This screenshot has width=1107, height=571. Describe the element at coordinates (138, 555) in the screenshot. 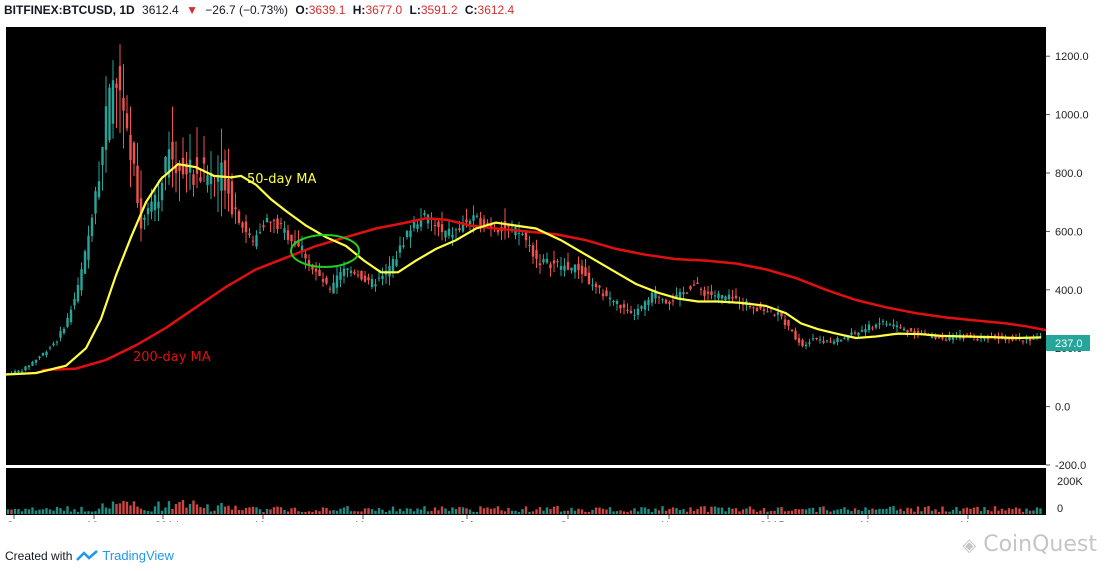

I see `tradingview-link: TradingView` at that location.